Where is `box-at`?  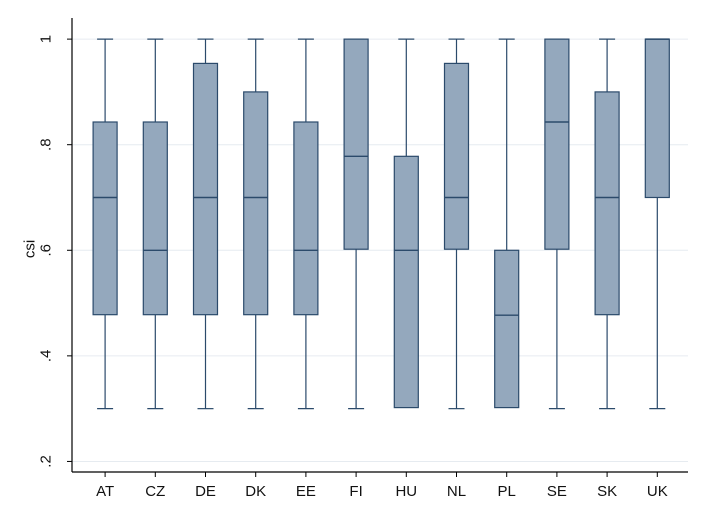 box-at is located at coordinates (105, 224).